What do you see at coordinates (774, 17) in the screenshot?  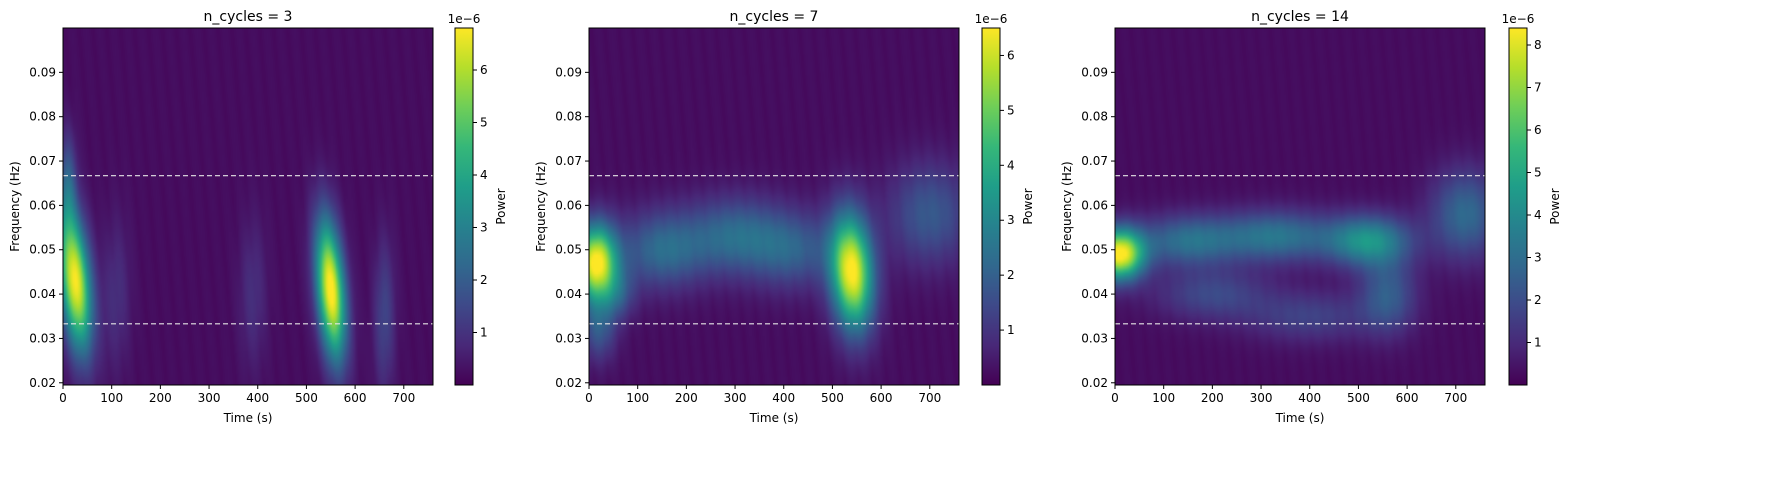 I see `chart-title: n_cycles = 7` at bounding box center [774, 17].